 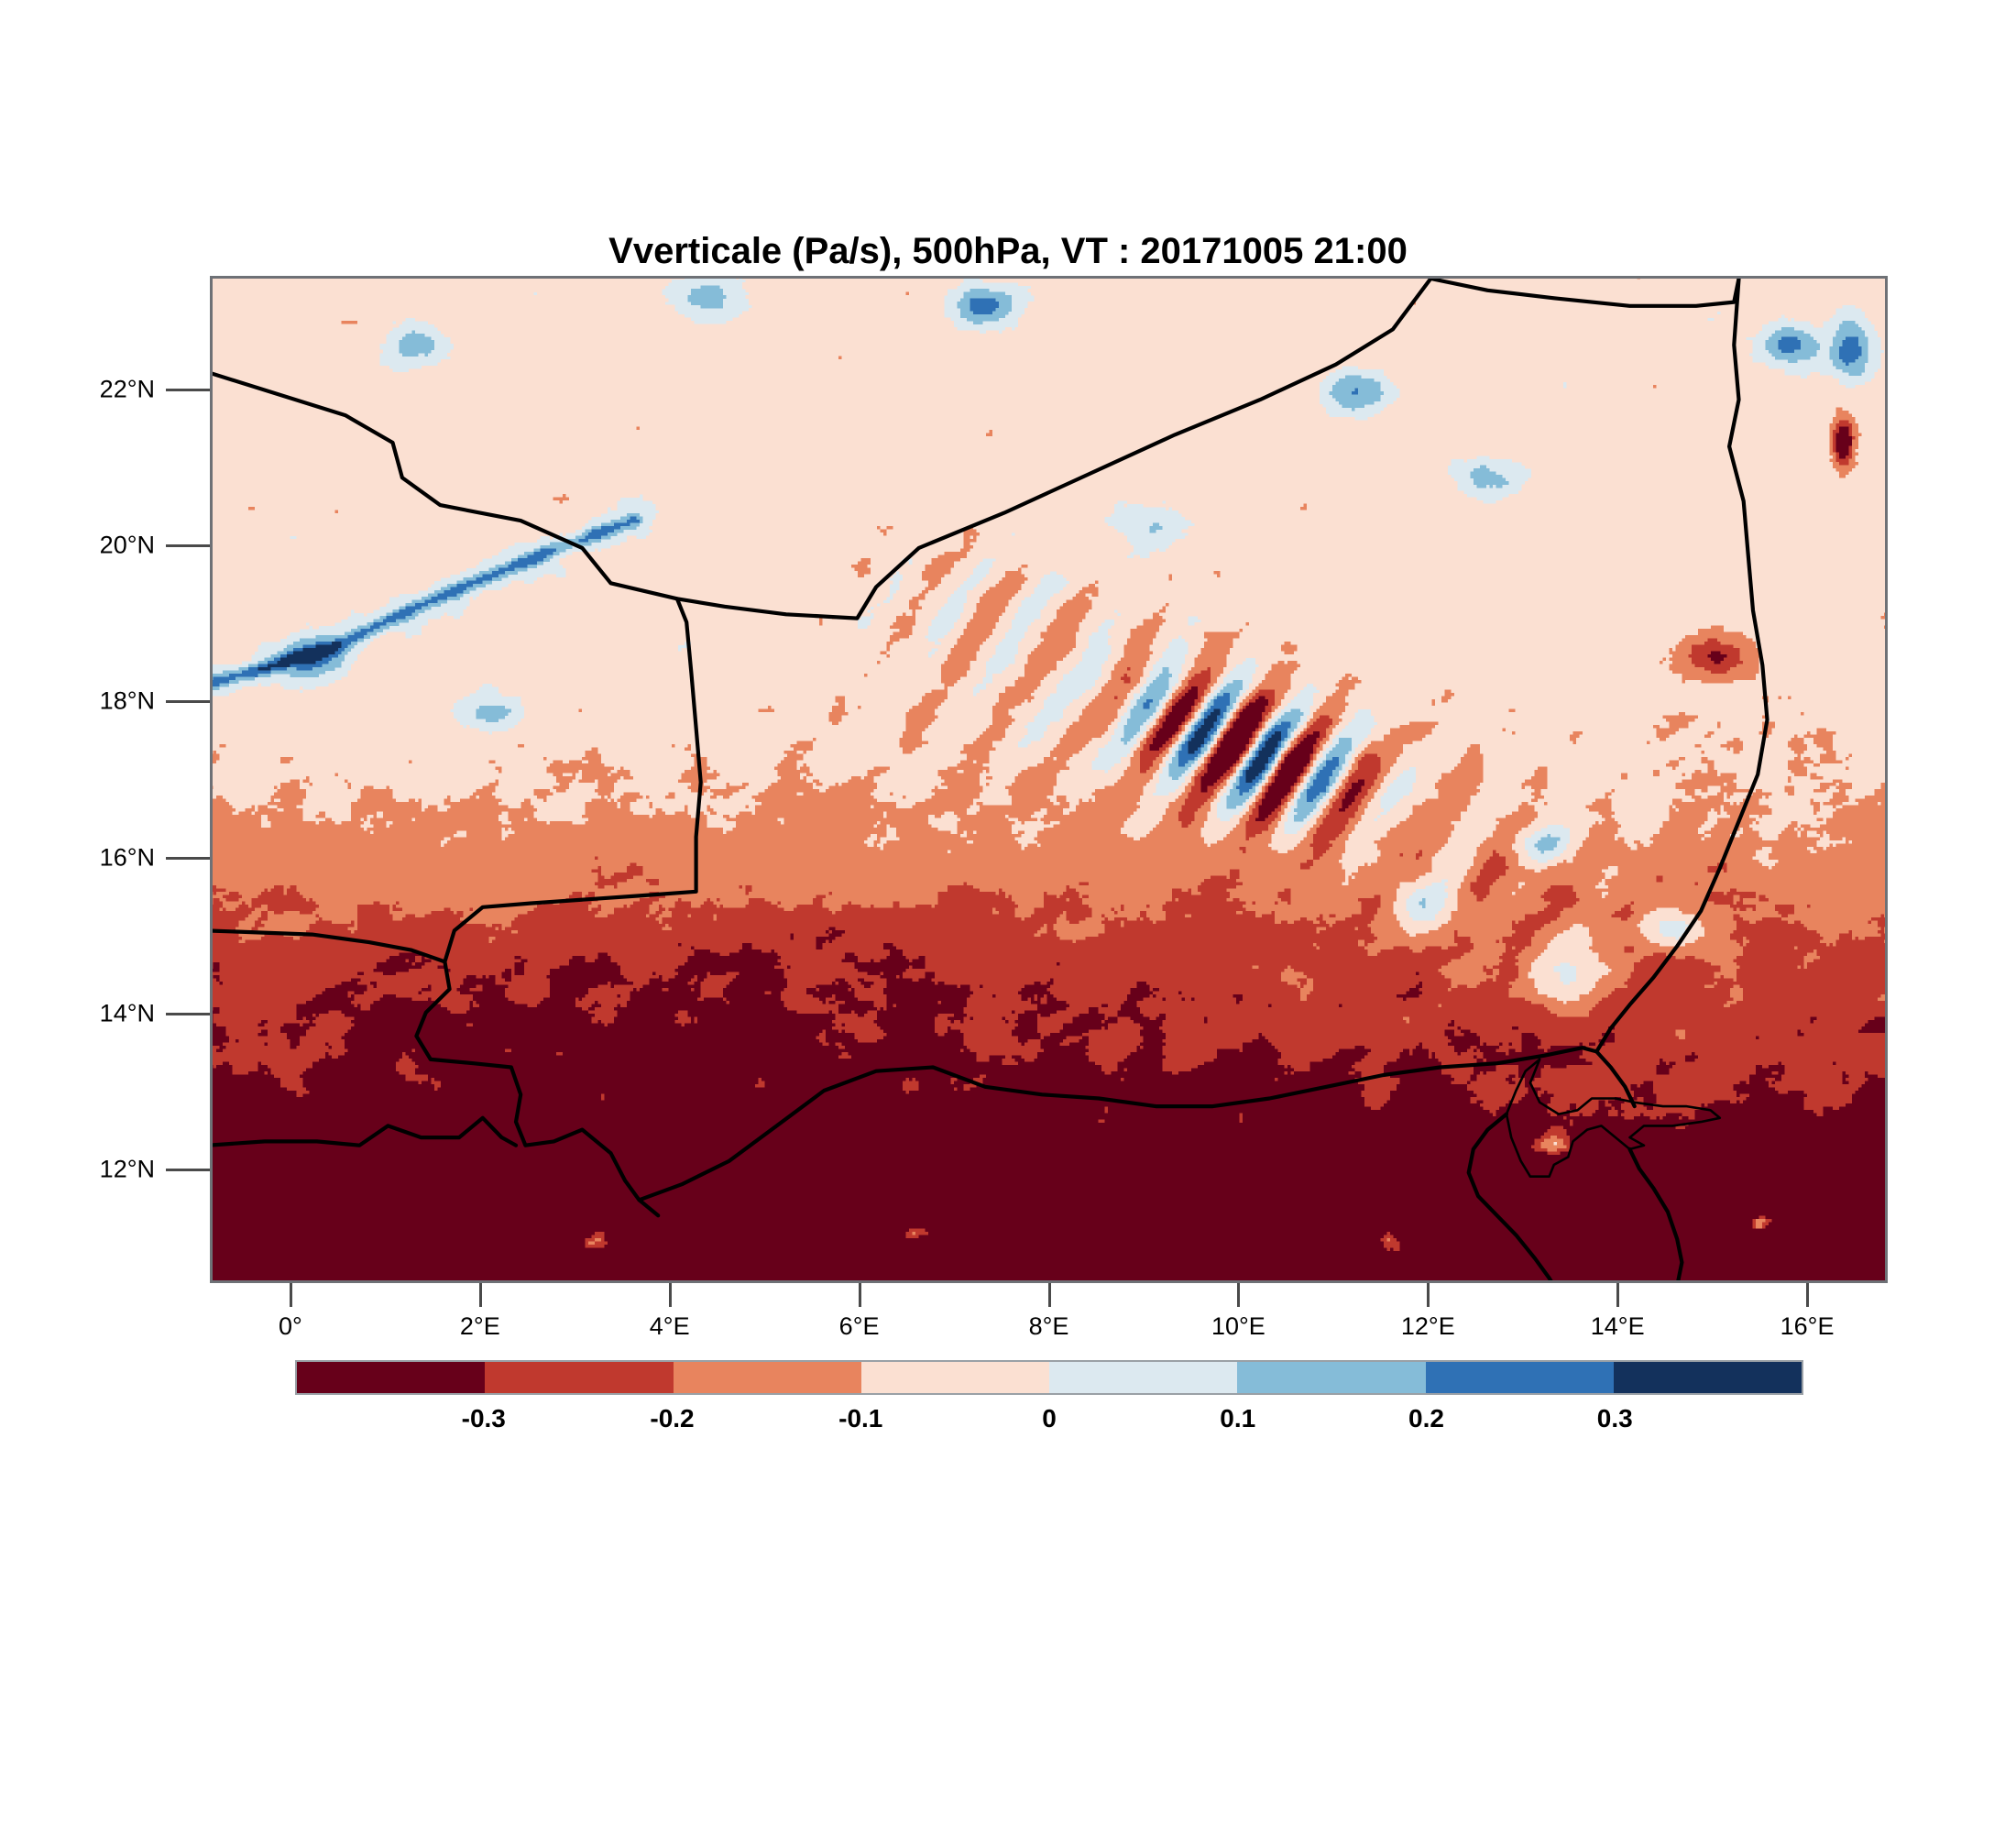 What do you see at coordinates (483, 1418) in the screenshot?
I see `colorbar-tick-label: -0.3` at bounding box center [483, 1418].